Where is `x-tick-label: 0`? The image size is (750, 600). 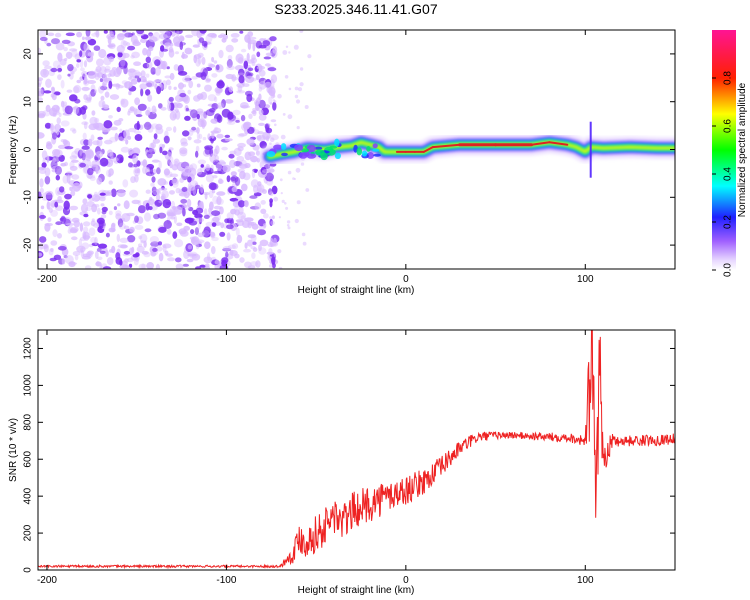 x-tick-label: 0 is located at coordinates (406, 279).